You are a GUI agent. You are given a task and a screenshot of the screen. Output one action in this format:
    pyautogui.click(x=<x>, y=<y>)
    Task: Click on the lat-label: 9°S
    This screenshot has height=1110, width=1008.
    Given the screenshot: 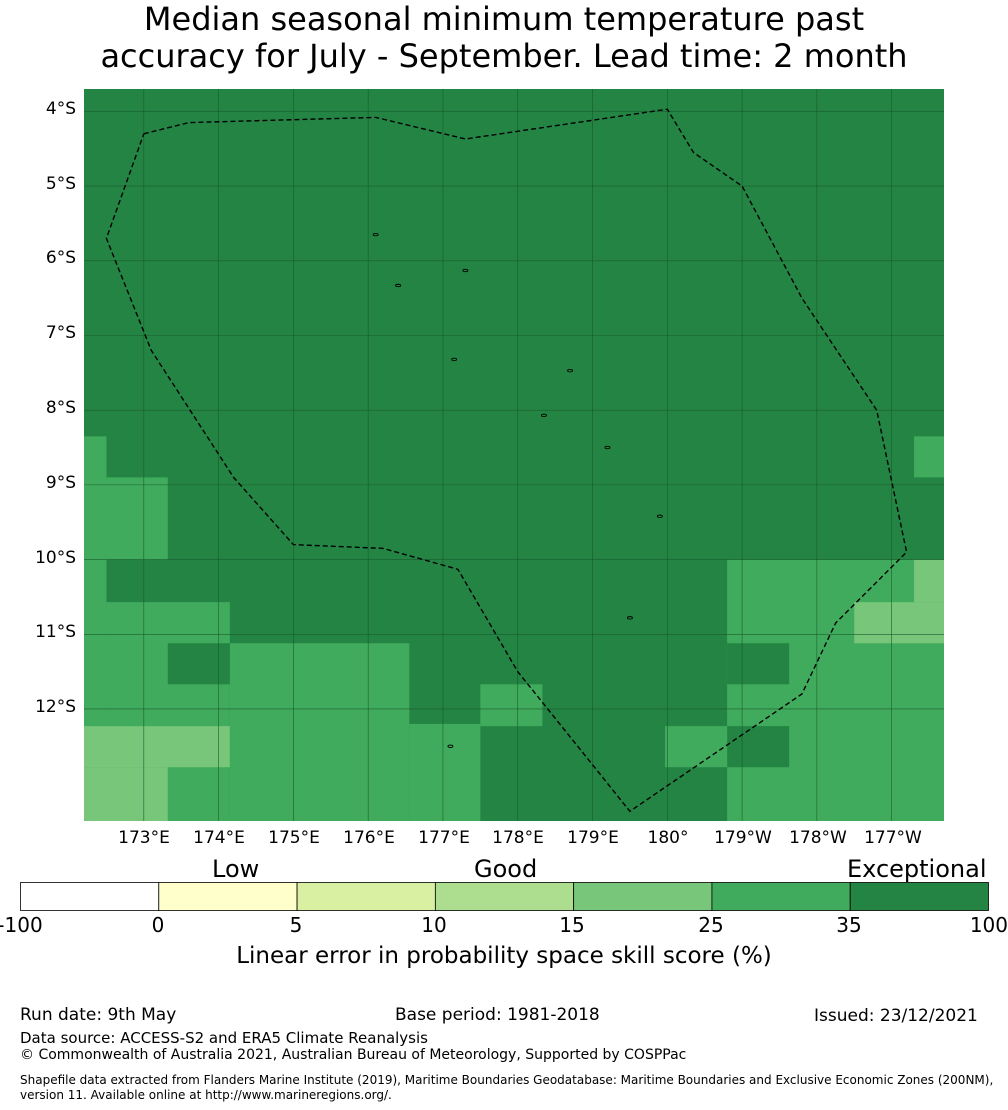 What is the action you would take?
    pyautogui.click(x=60, y=483)
    